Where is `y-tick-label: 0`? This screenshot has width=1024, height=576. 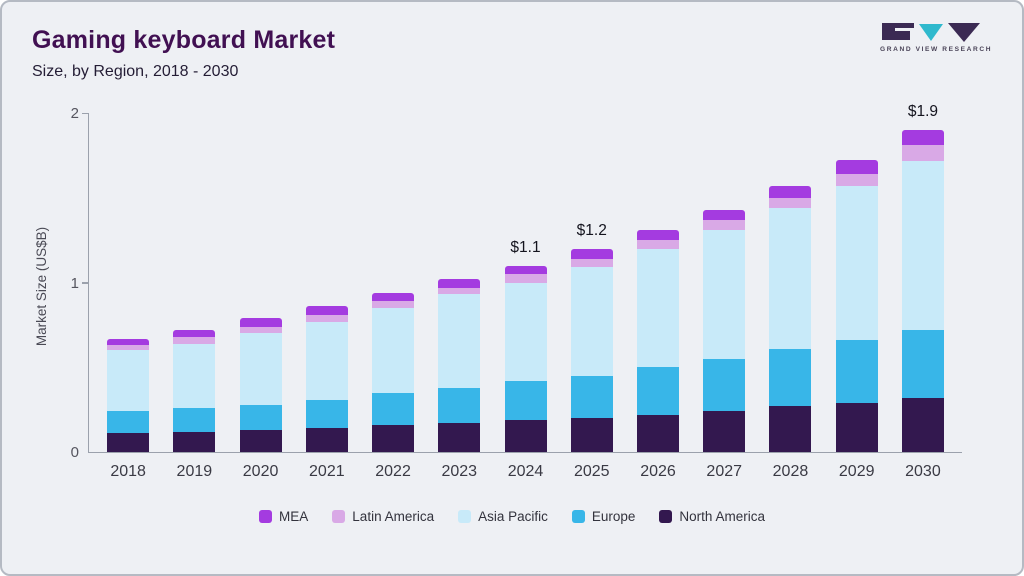
y-tick-label: 0 is located at coordinates (74, 452).